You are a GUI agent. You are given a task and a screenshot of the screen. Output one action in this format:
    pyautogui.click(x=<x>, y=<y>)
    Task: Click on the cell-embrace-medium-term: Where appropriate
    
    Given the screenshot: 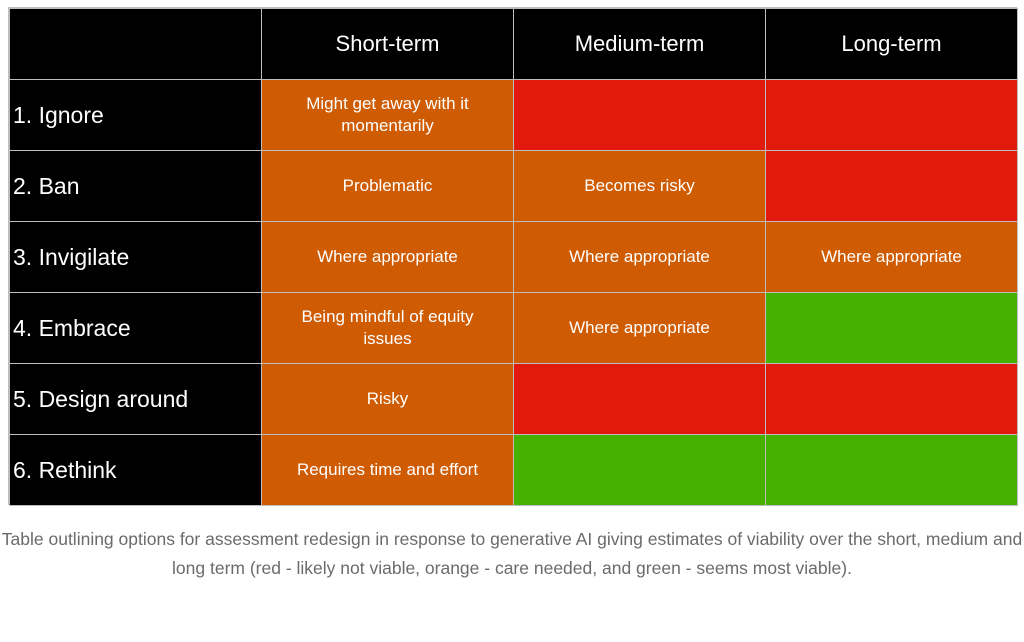 What is the action you would take?
    pyautogui.click(x=639, y=328)
    